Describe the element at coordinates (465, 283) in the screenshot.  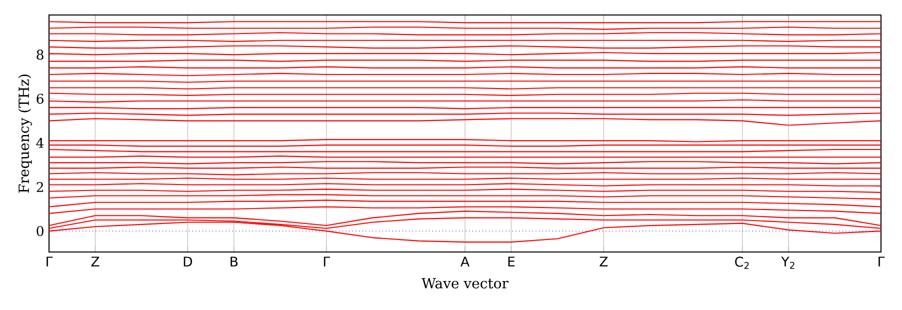
I see `x-axis-title: Wave vector` at that location.